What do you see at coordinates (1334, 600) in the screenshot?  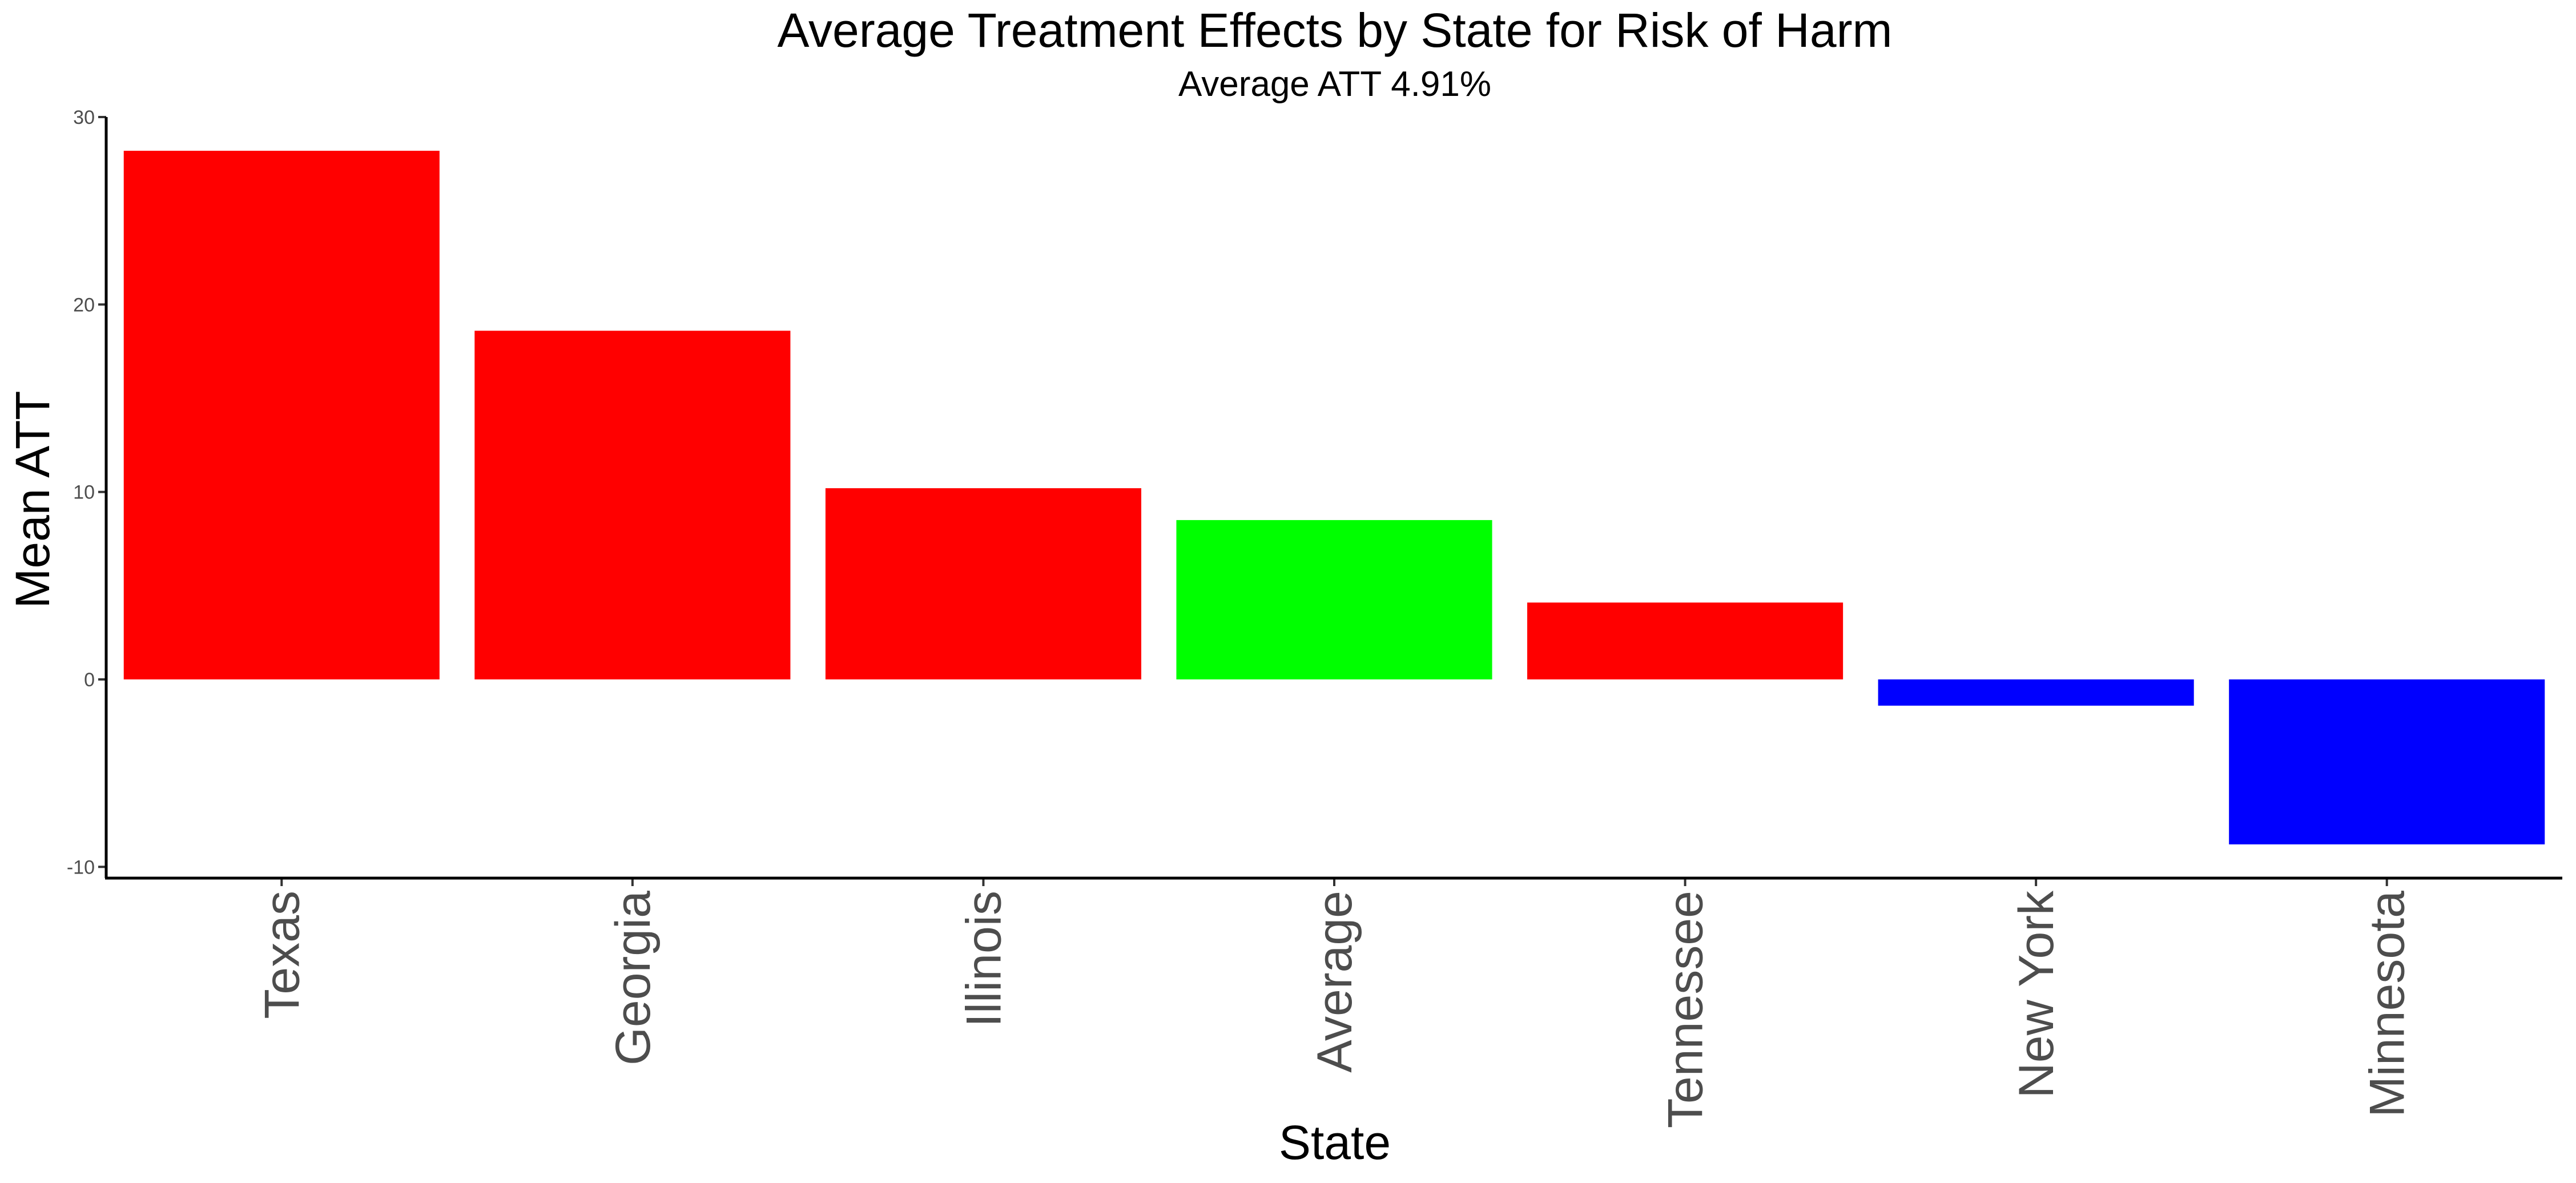 I see `bar-average` at bounding box center [1334, 600].